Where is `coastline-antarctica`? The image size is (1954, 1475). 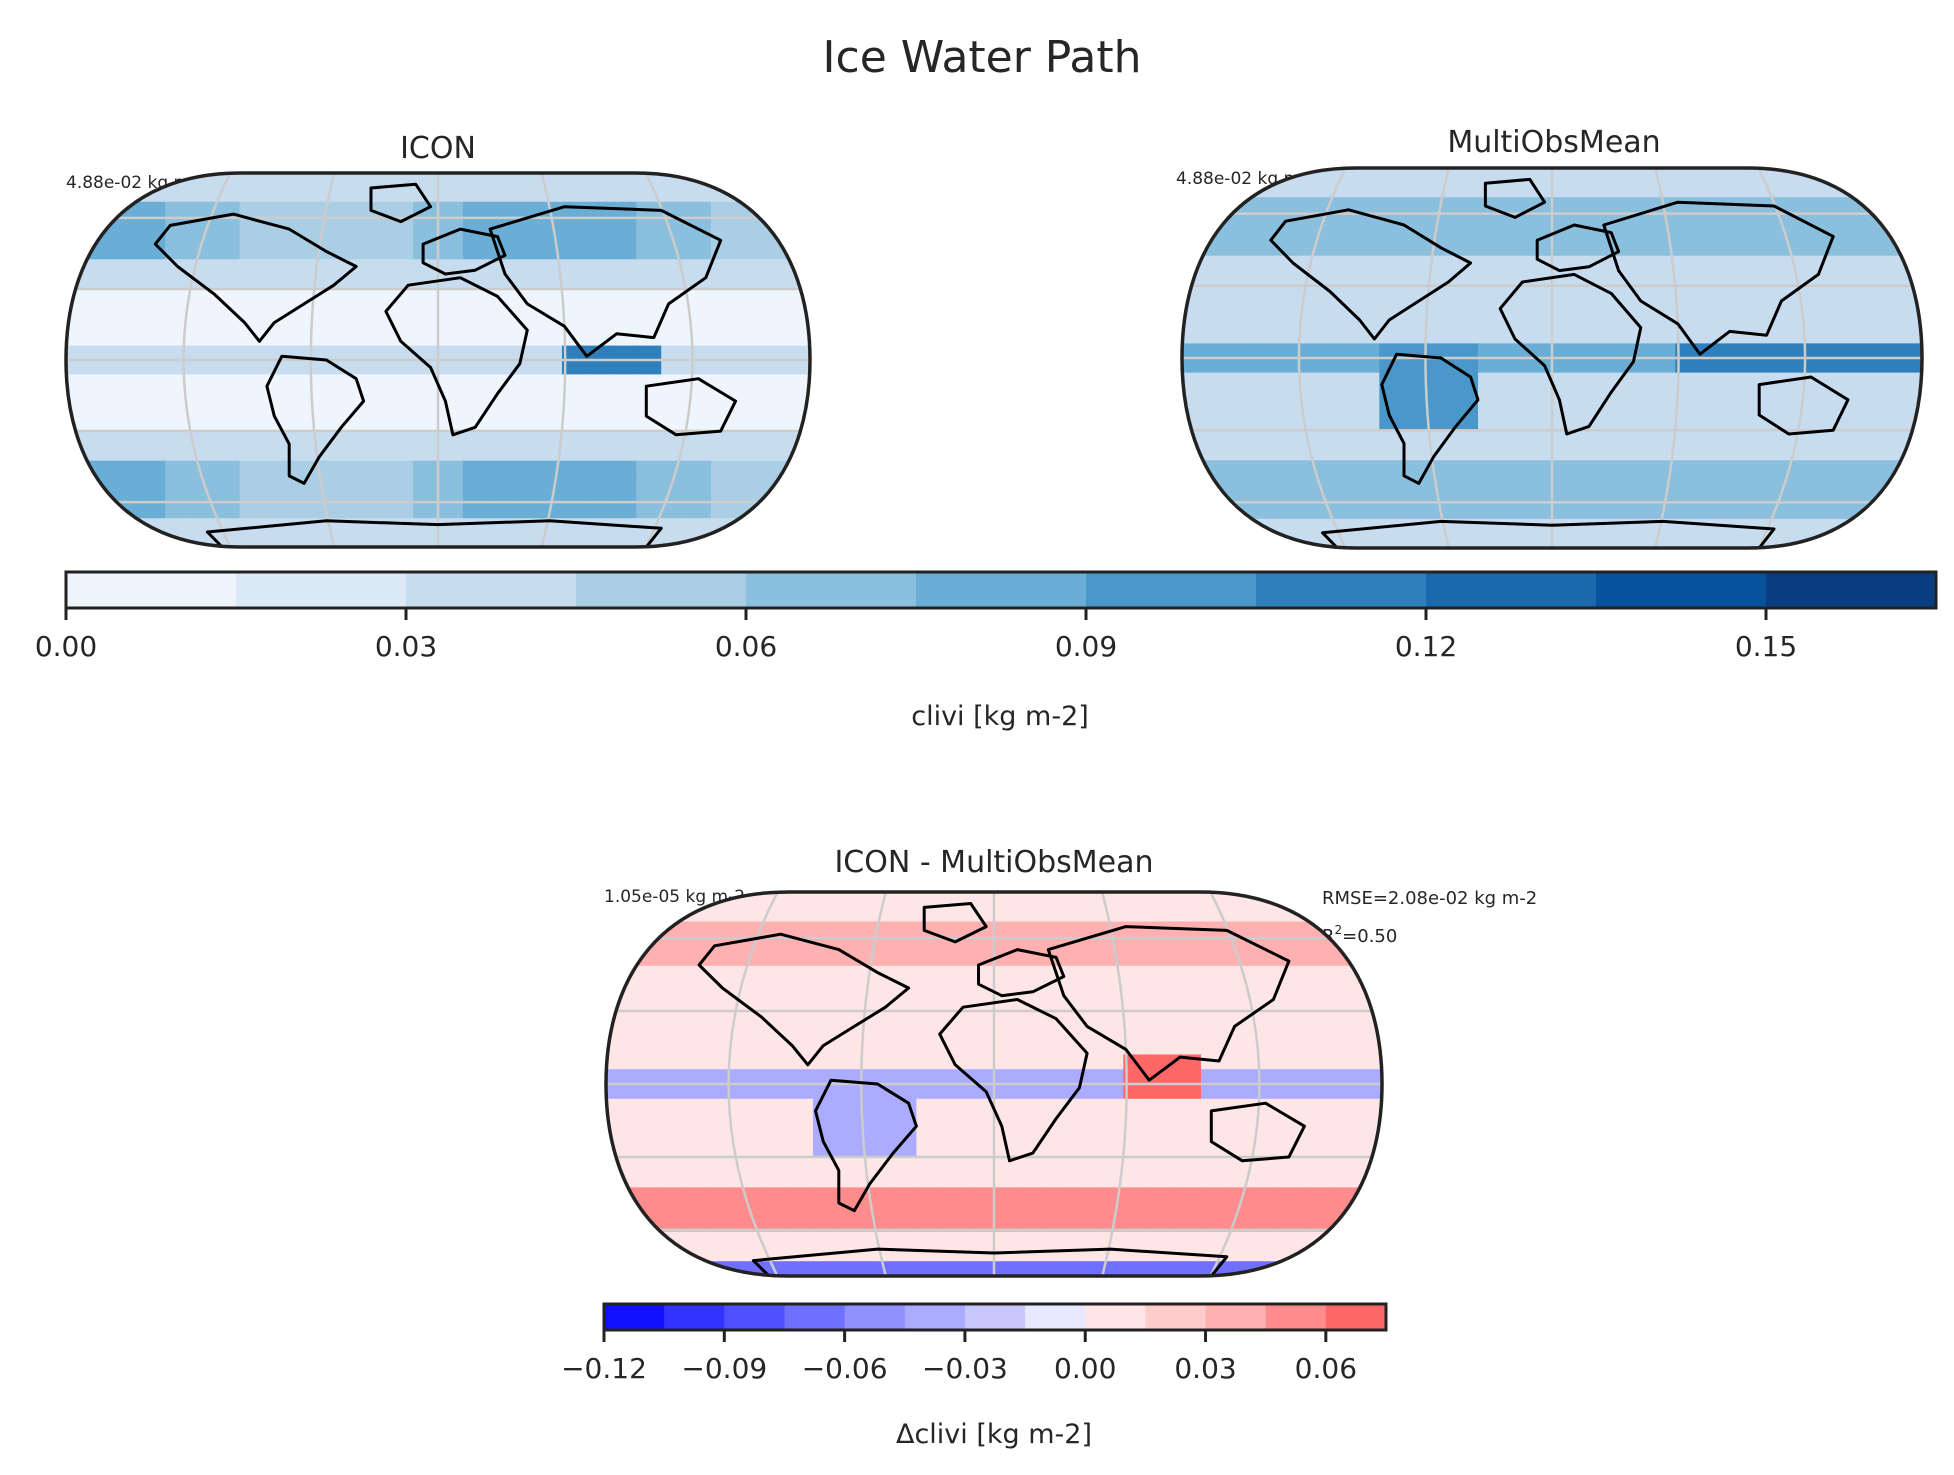 coastline-antarctica is located at coordinates (434, 533).